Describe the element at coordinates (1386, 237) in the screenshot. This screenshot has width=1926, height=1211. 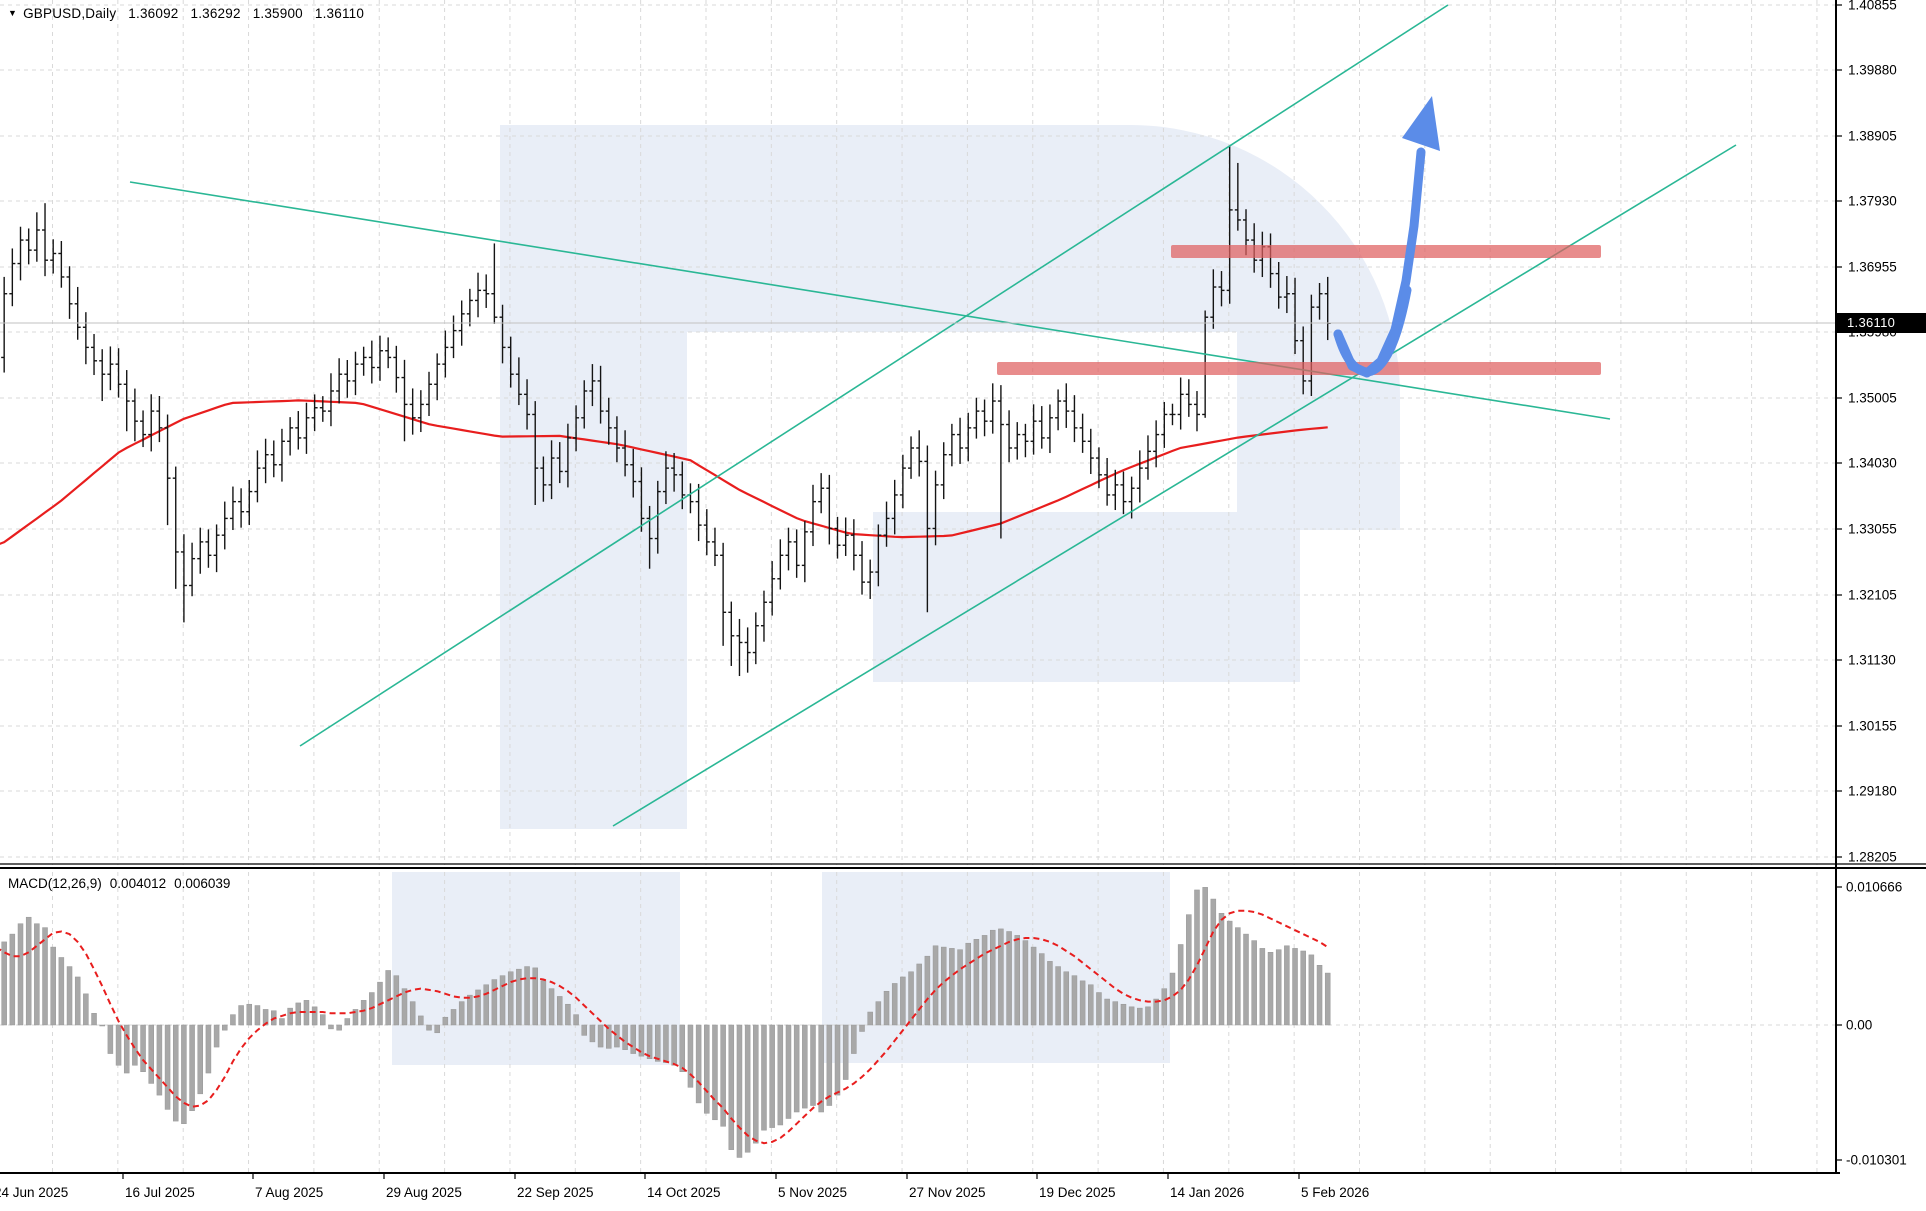
I see `projection-arrow` at that location.